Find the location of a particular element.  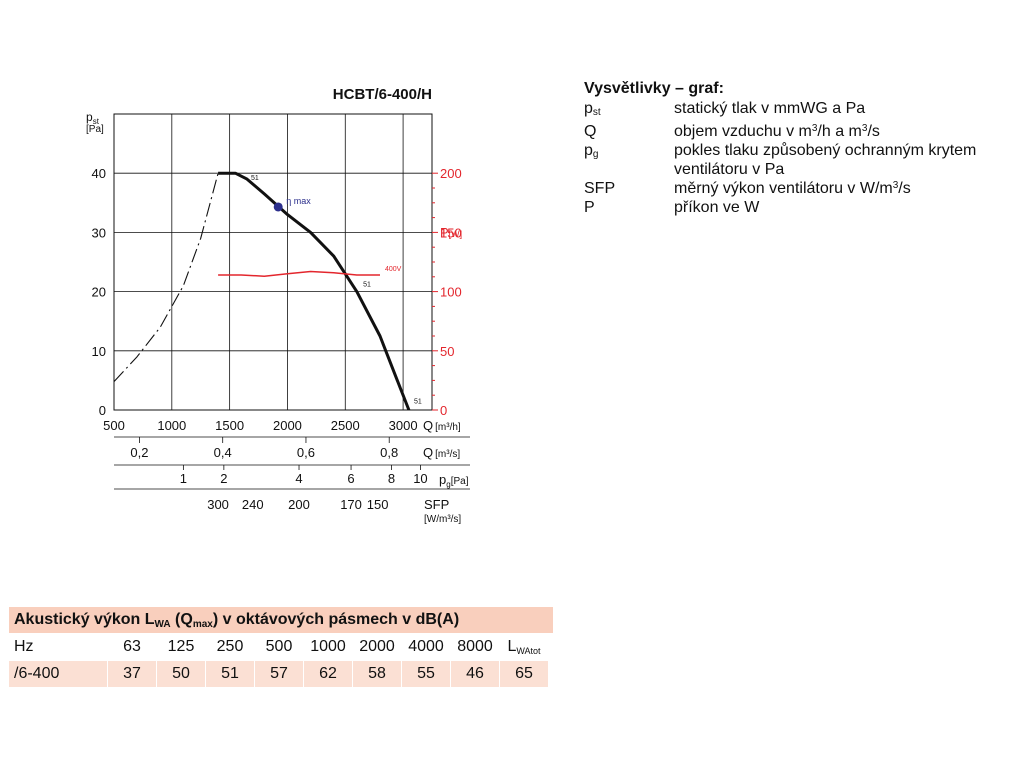

series-pressure is located at coordinates (314, 291).